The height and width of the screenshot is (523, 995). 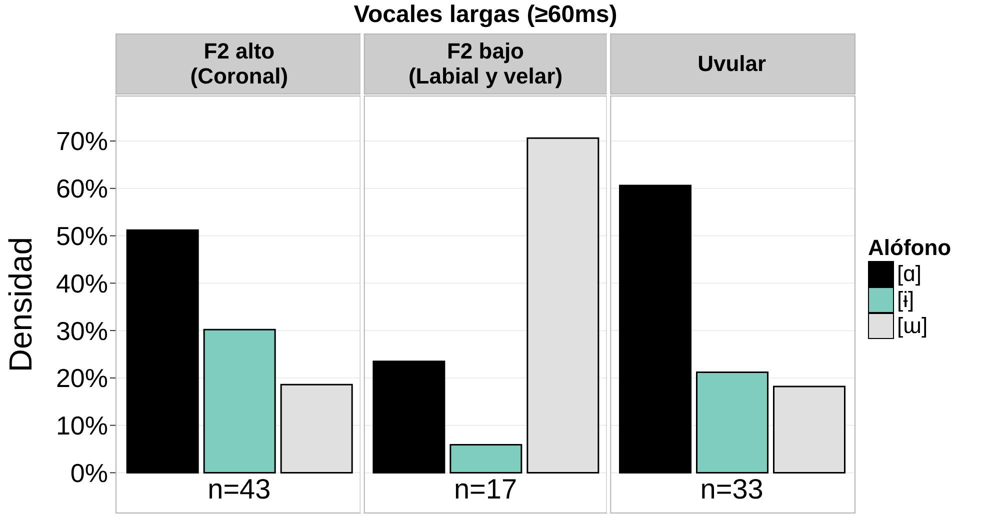 I want to click on legend-title: Alófono, so click(x=910, y=247).